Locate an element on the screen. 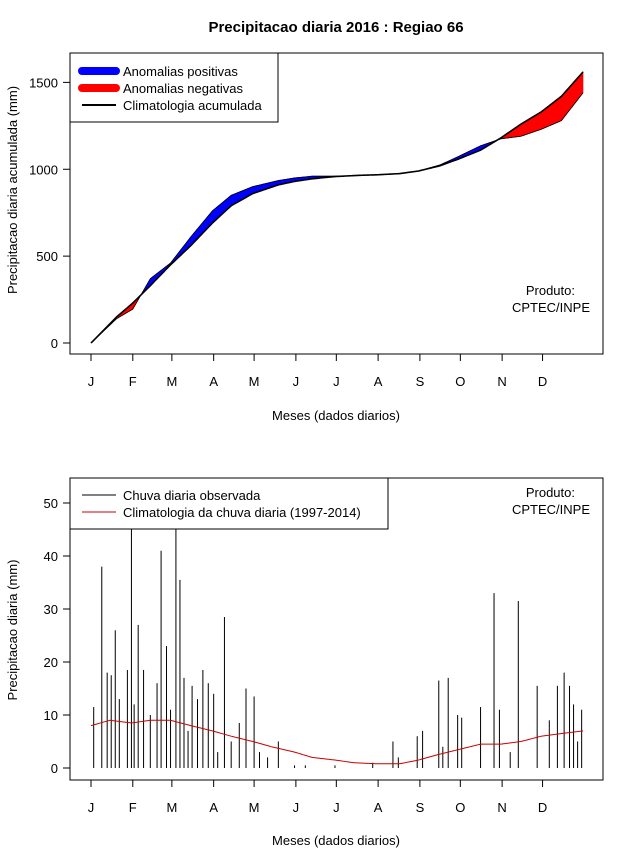 The image size is (640, 850). daily-y-tick-label-2: 20 is located at coordinates (51, 662).